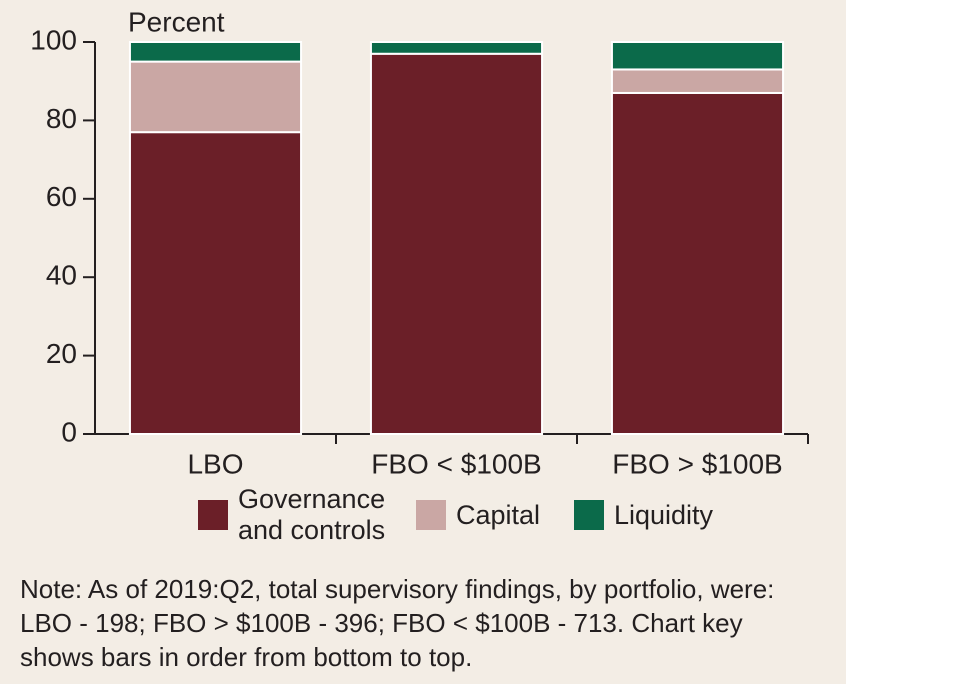  I want to click on y-tick-label: 20, so click(61, 353).